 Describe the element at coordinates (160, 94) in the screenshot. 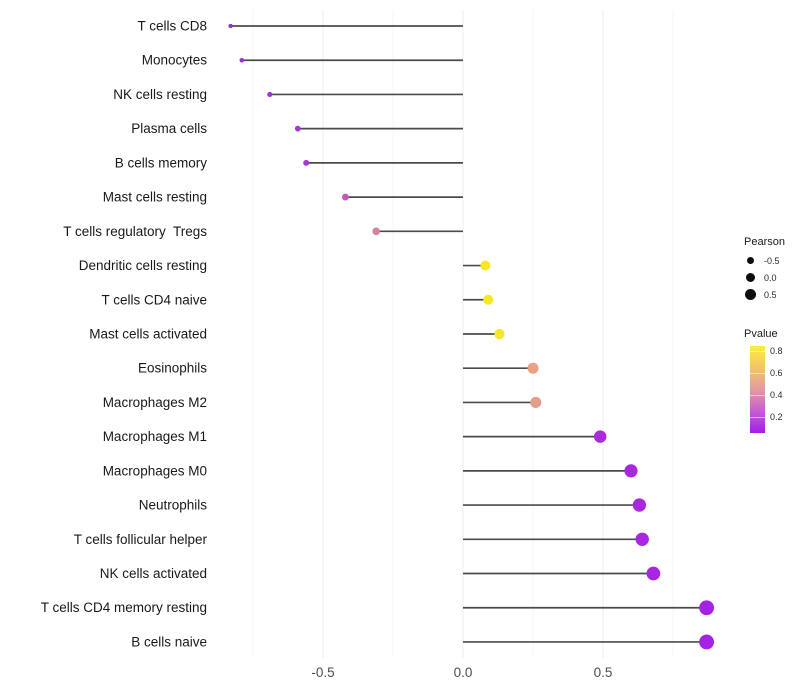

I see `category-label: NK cells resting` at that location.